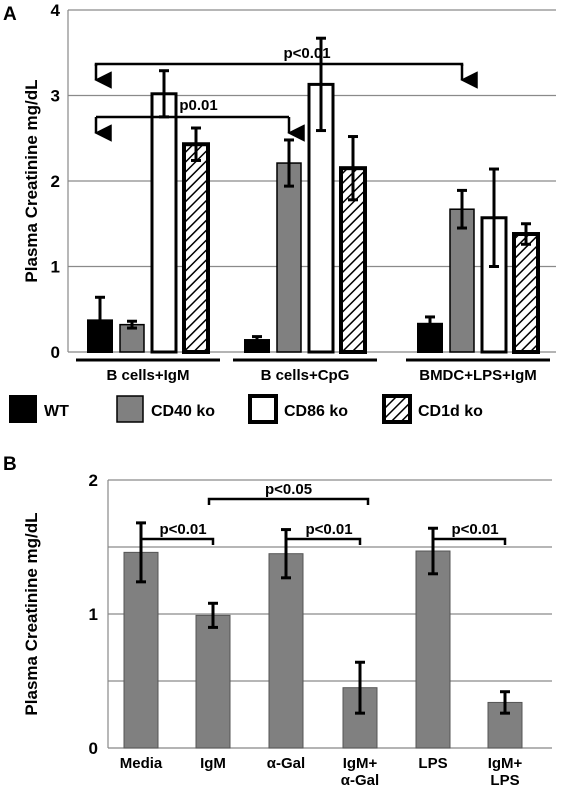 The width and height of the screenshot is (561, 791). I want to click on p-value-label: p<0.05, so click(288, 489).